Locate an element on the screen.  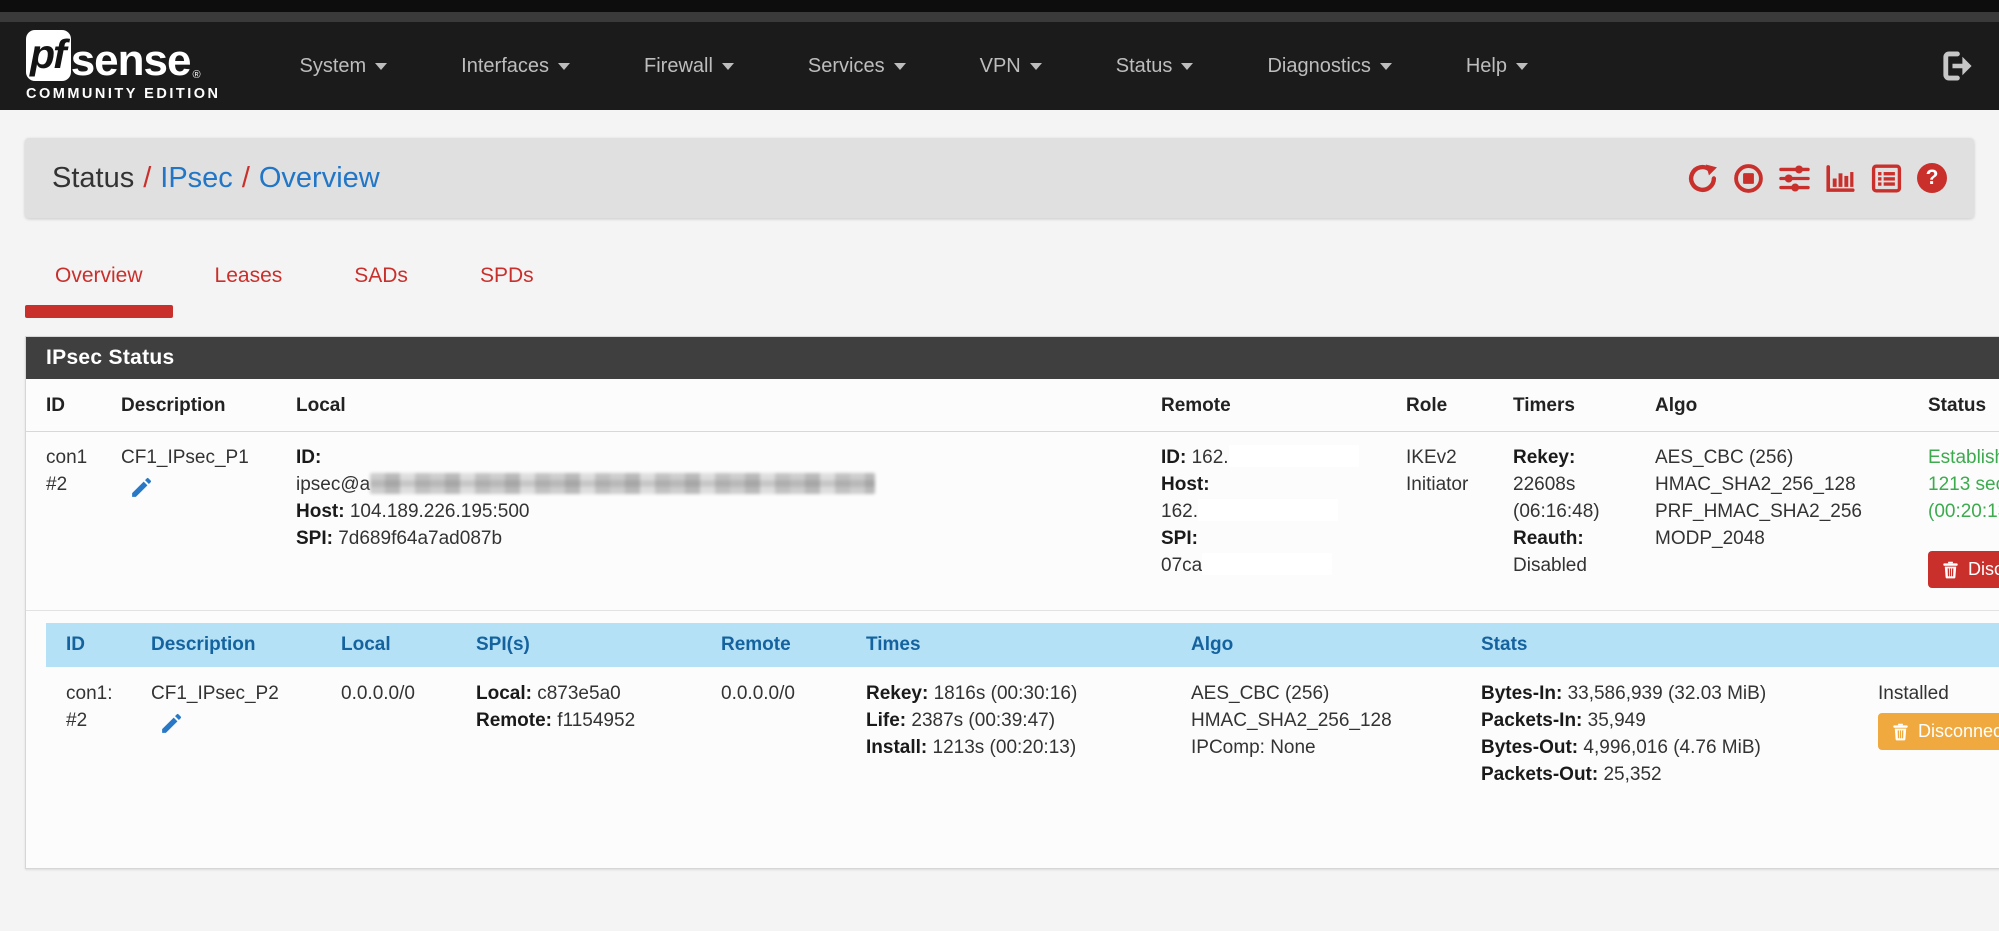
nav-item-label: Services is located at coordinates (846, 65).